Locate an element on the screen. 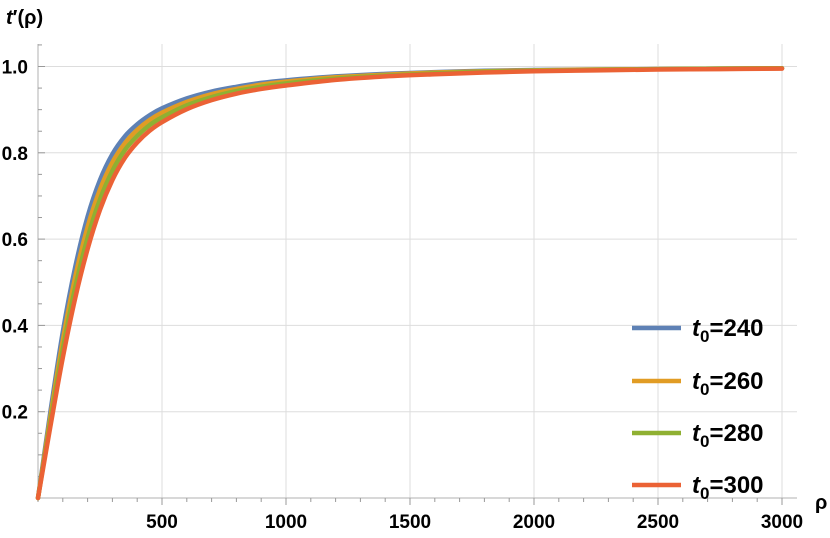 The height and width of the screenshot is (538, 830). legend-label-rest: =260 is located at coordinates (736, 381).